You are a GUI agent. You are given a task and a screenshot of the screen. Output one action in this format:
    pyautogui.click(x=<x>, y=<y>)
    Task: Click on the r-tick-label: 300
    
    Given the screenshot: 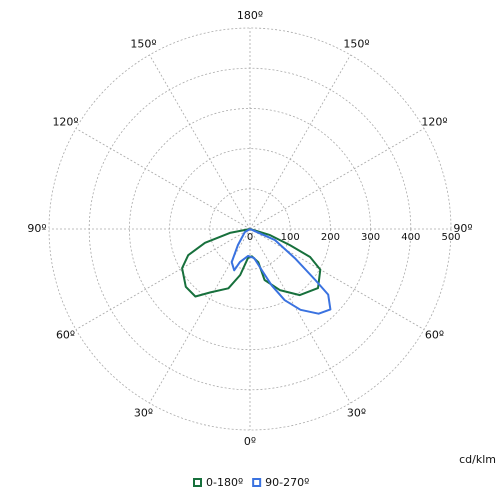 What is the action you would take?
    pyautogui.click(x=370, y=237)
    